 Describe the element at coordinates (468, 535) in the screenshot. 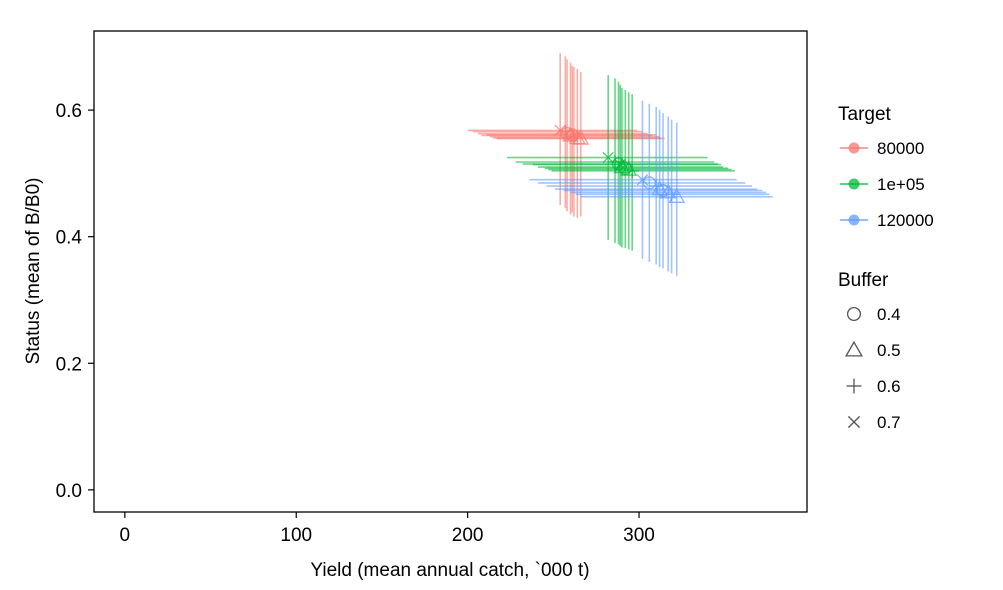

I see `x-tick-label: 200` at that location.